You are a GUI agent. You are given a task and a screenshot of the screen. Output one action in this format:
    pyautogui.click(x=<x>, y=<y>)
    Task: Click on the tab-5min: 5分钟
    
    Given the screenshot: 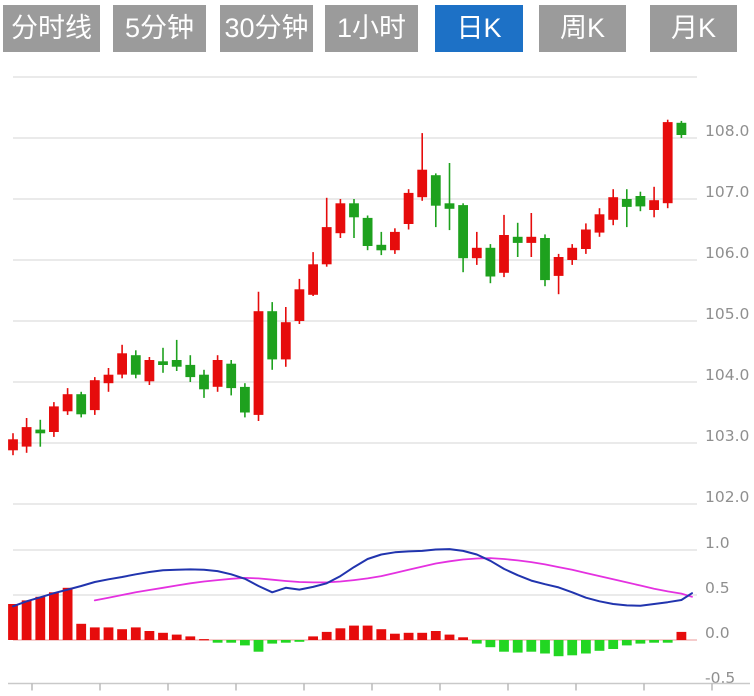 What is the action you would take?
    pyautogui.click(x=159, y=28)
    